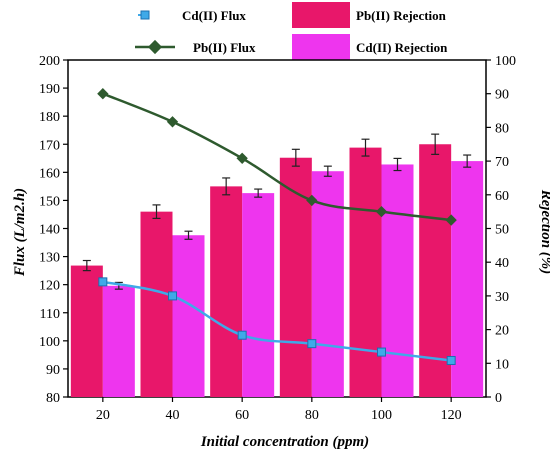 The height and width of the screenshot is (454, 550). What do you see at coordinates (145, 15) in the screenshot?
I see `legend-cd-flux-marker` at bounding box center [145, 15].